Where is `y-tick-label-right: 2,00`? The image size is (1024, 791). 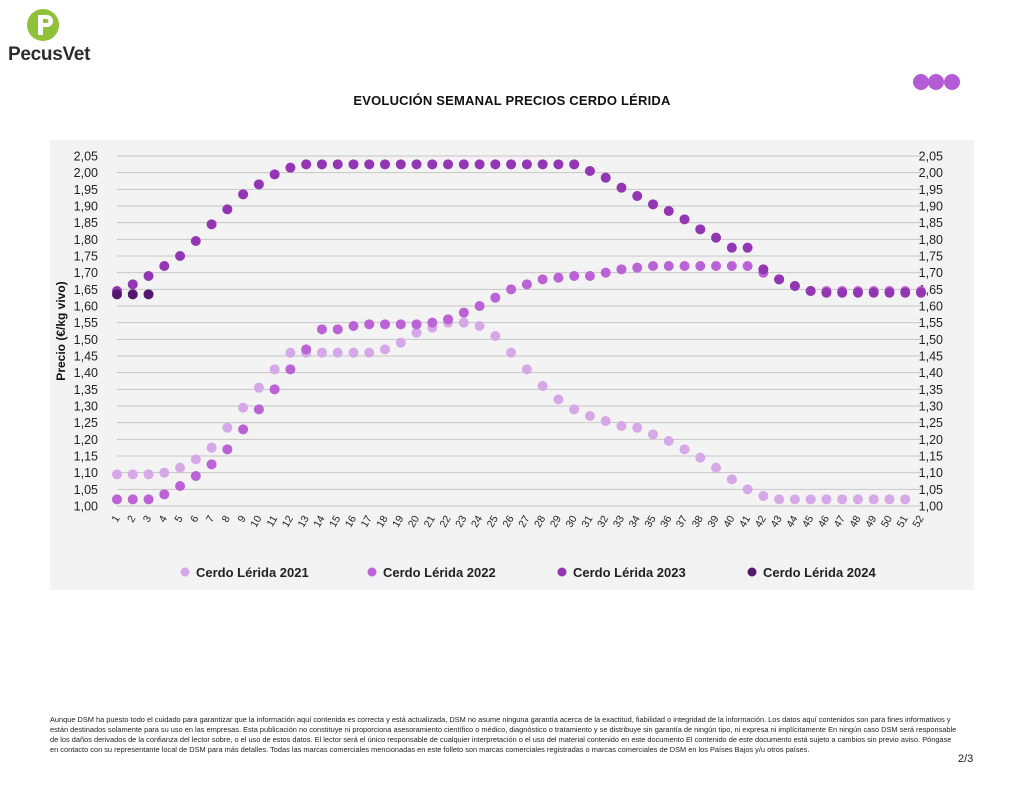
y-tick-label-right: 2,00 is located at coordinates (931, 173).